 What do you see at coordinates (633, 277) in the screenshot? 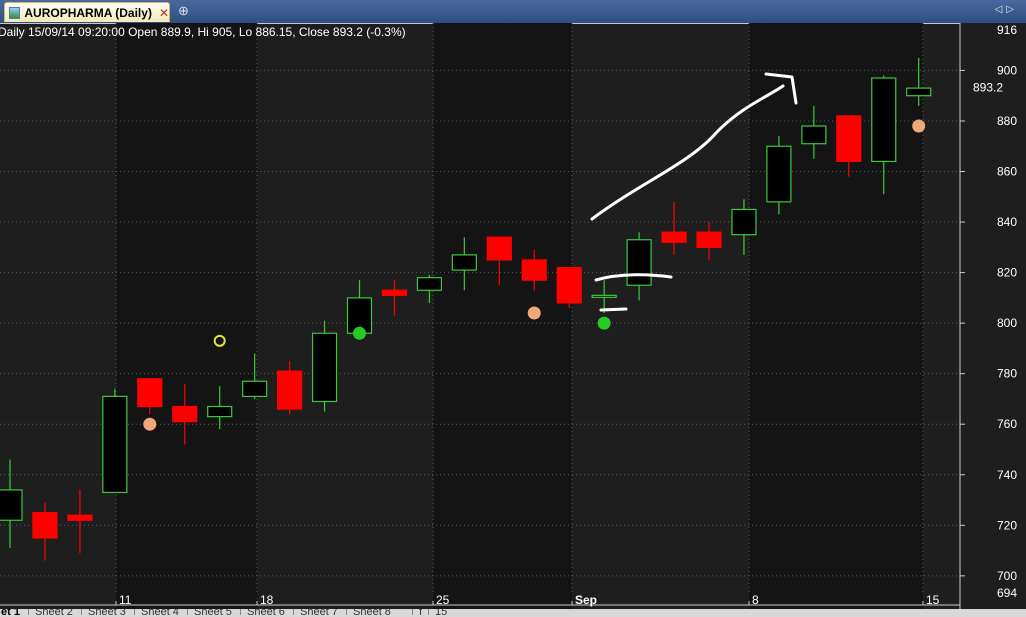
I see `resistance-mark-upper` at bounding box center [633, 277].